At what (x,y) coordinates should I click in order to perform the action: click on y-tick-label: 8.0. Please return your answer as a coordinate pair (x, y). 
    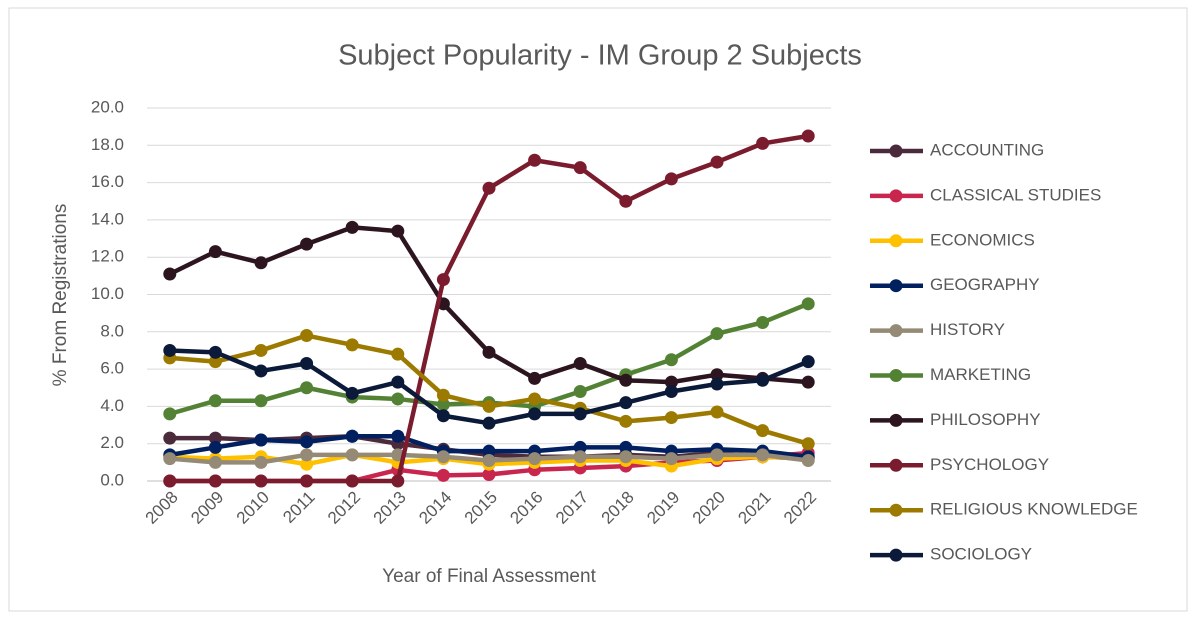
    Looking at the image, I should click on (112, 330).